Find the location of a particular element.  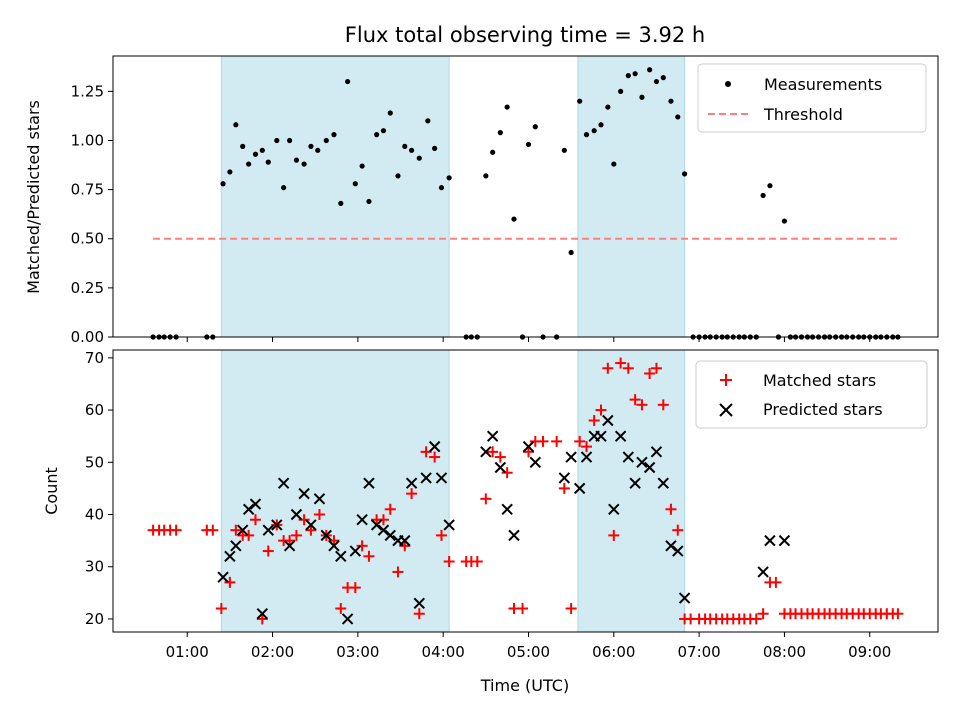

y-tick-label: 30 is located at coordinates (94, 567).